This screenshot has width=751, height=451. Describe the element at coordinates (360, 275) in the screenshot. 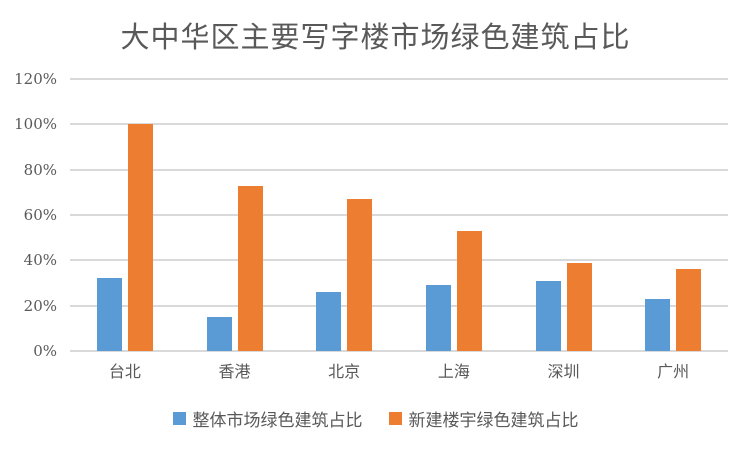

I see `bar-series1-cat2` at that location.